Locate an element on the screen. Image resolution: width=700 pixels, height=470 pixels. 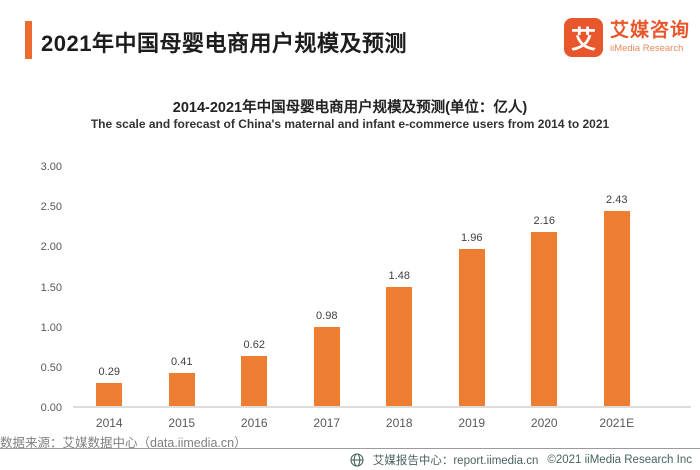
bar-column: 2.43 is located at coordinates (617, 286).